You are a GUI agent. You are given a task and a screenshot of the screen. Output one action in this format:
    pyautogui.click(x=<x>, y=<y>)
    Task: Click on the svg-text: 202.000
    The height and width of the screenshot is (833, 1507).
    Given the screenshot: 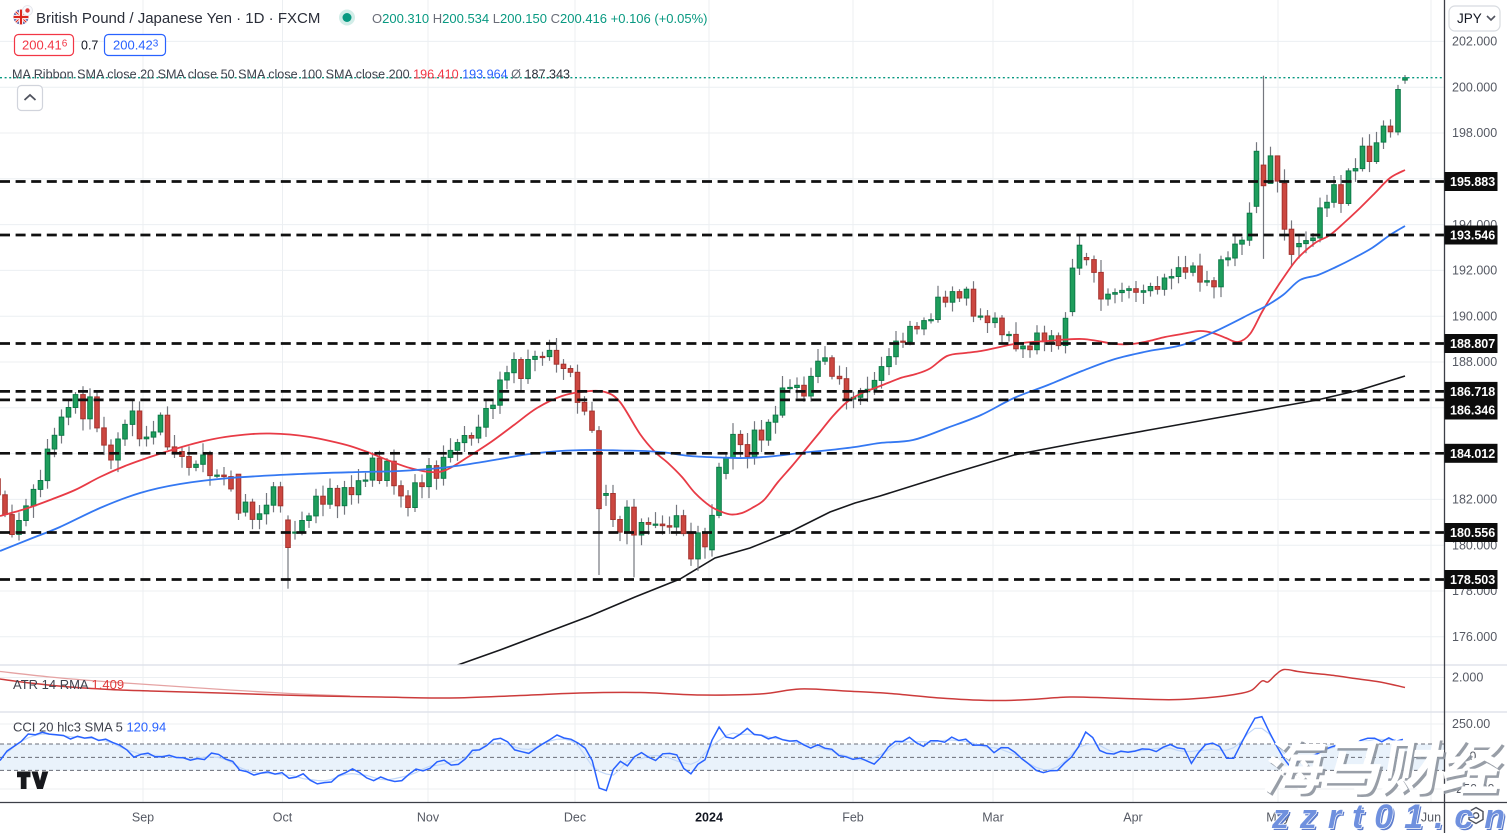 What is the action you would take?
    pyautogui.click(x=1474, y=42)
    